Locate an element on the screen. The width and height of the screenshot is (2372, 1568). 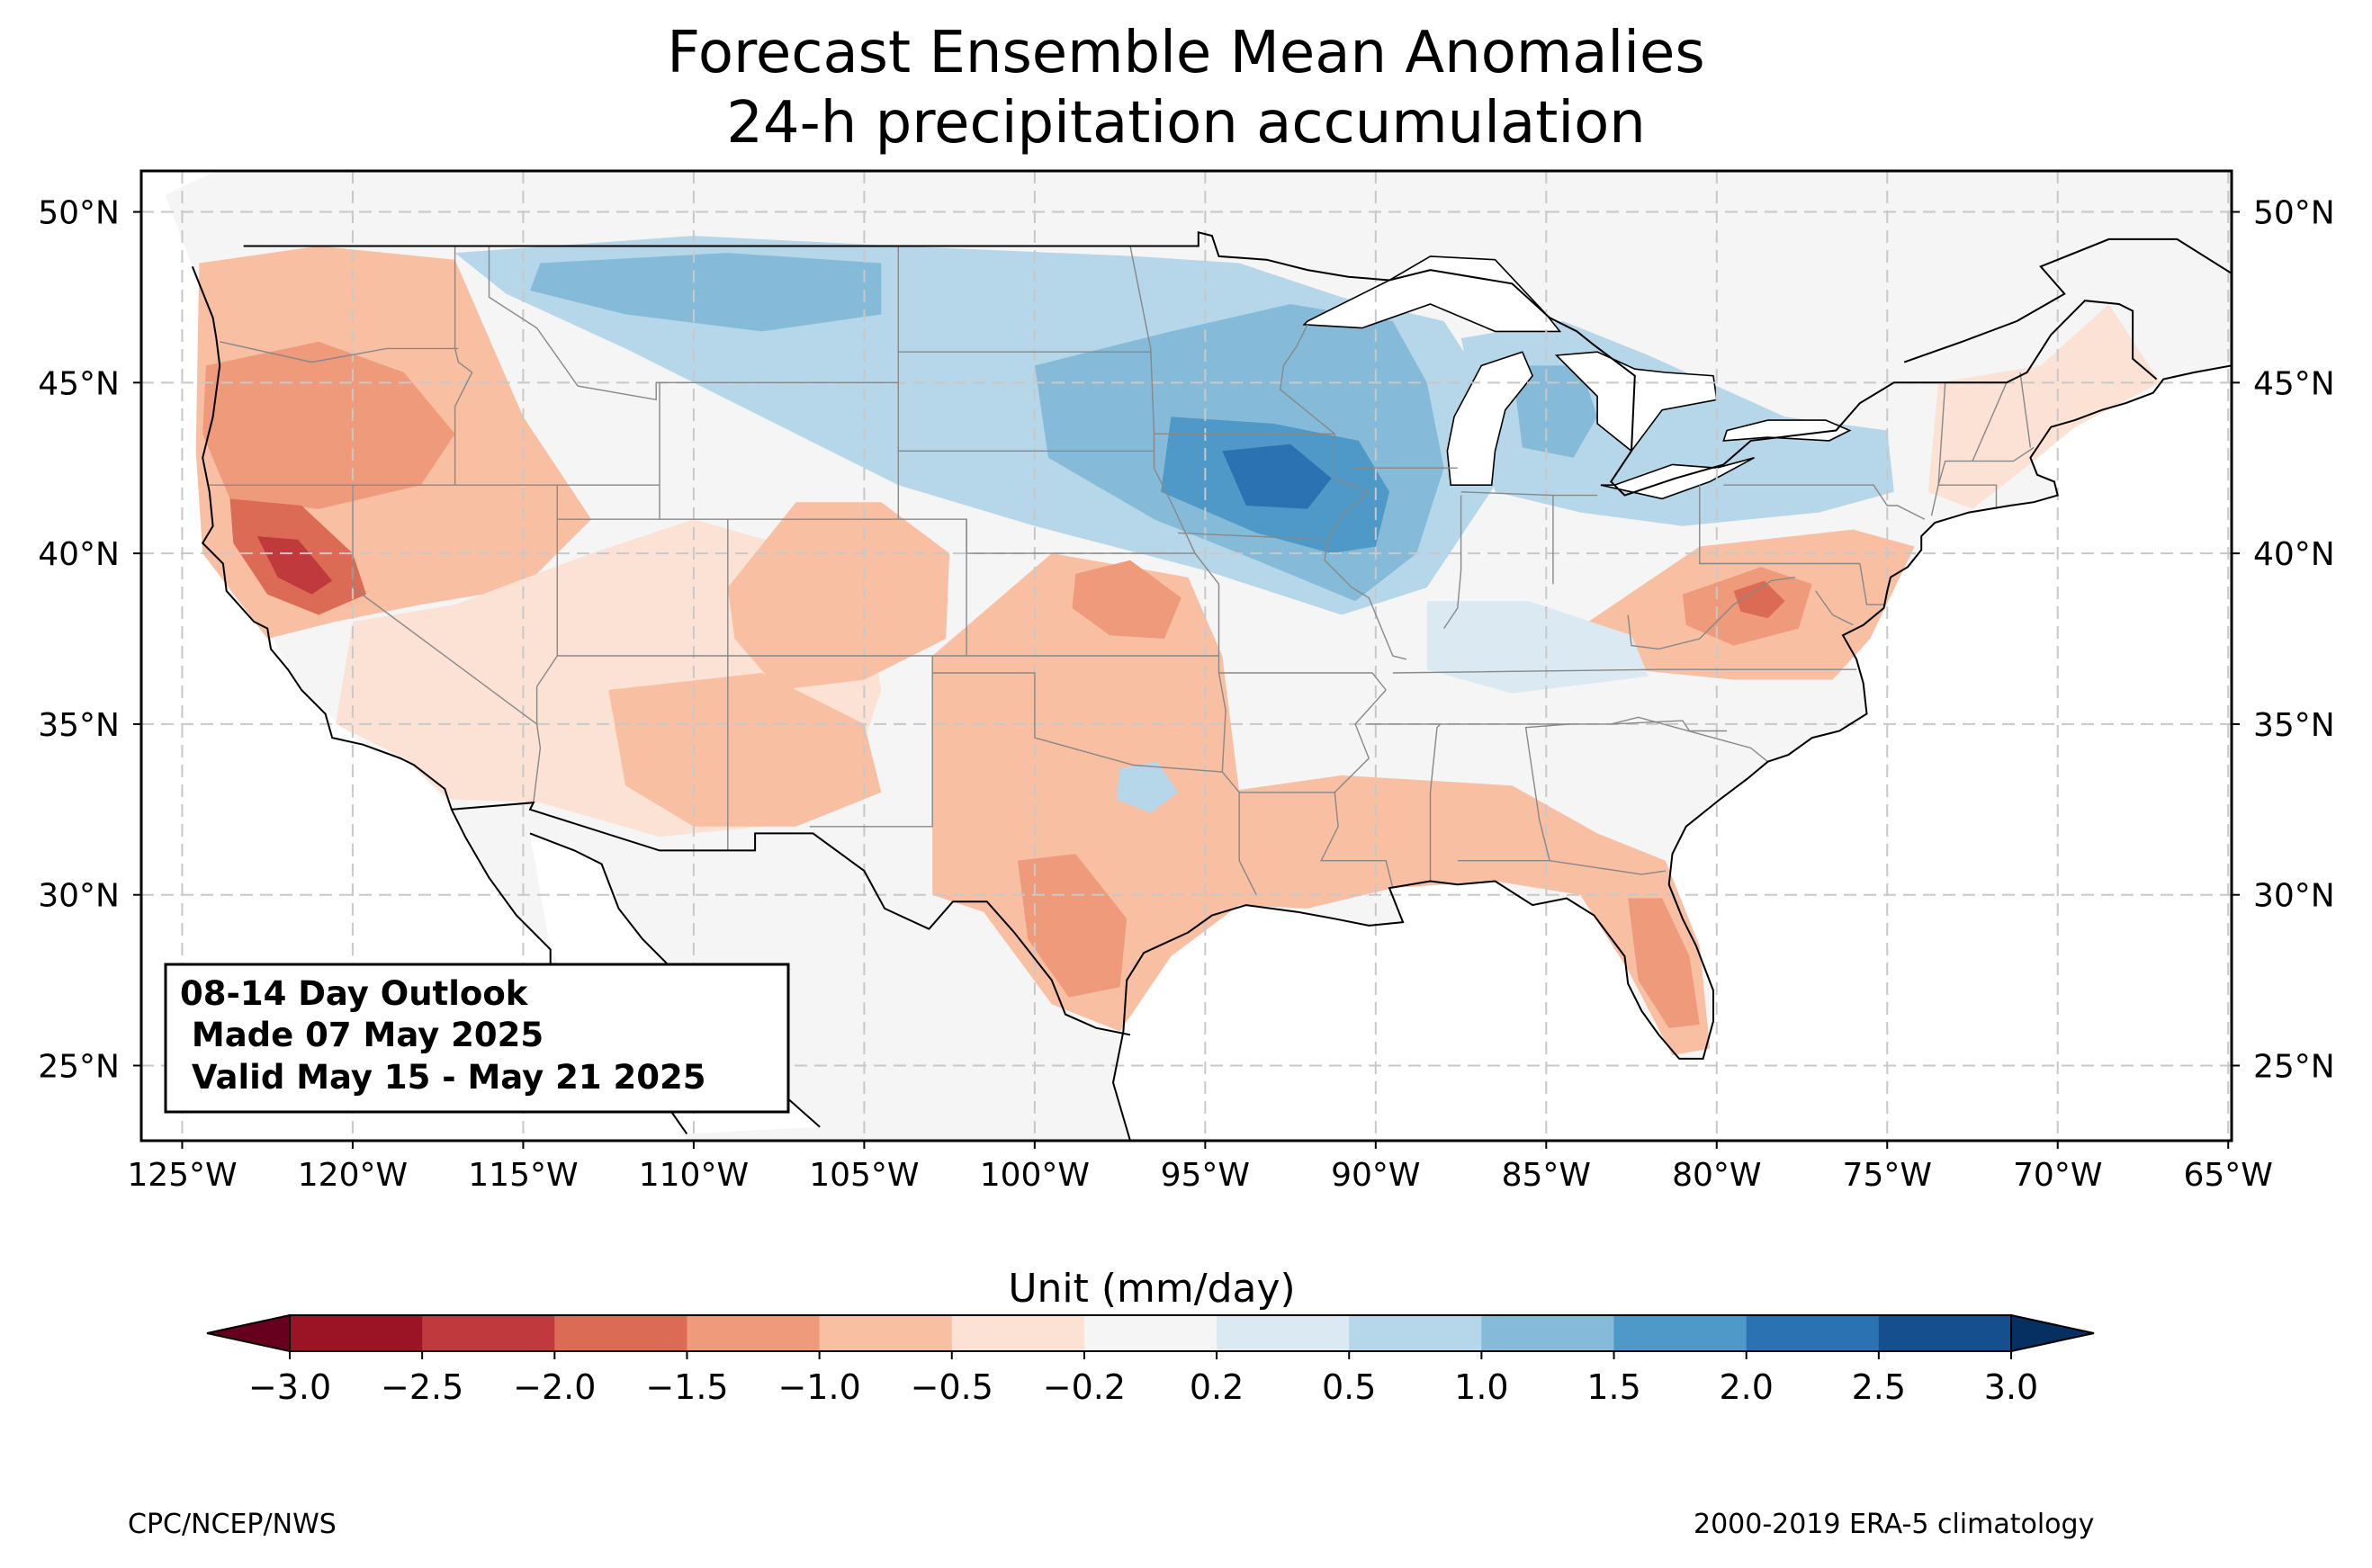
credit-source: CPC/NCEP/NWS is located at coordinates (232, 1524).